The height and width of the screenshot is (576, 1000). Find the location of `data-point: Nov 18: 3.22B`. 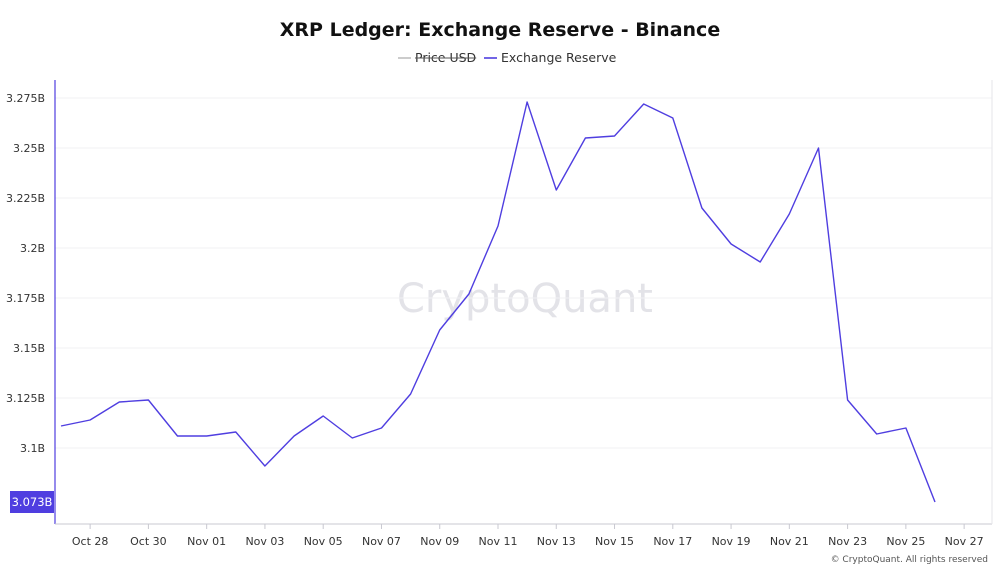

data-point: Nov 18: 3.22B is located at coordinates (702, 208).